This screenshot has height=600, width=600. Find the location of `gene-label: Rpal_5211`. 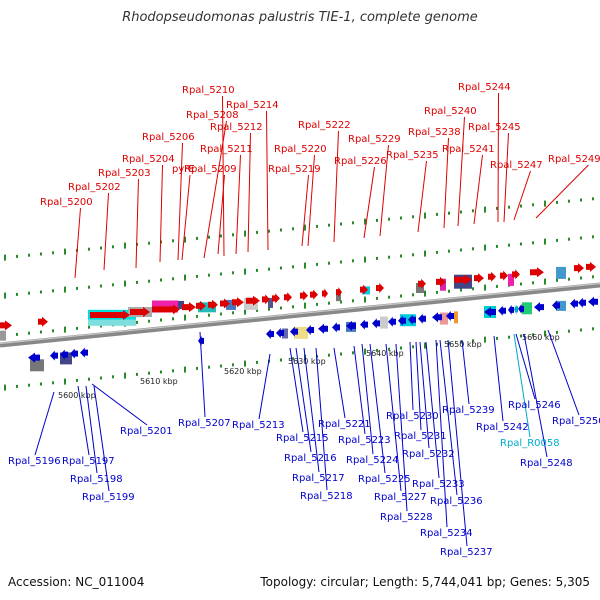

gene-label: Rpal_5211 is located at coordinates (226, 149).